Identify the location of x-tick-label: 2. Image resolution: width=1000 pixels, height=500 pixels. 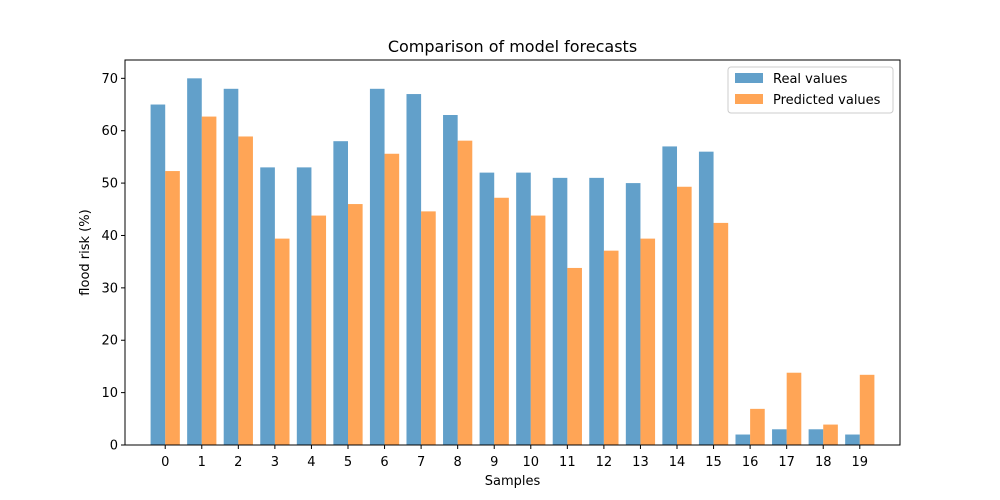
(238, 462).